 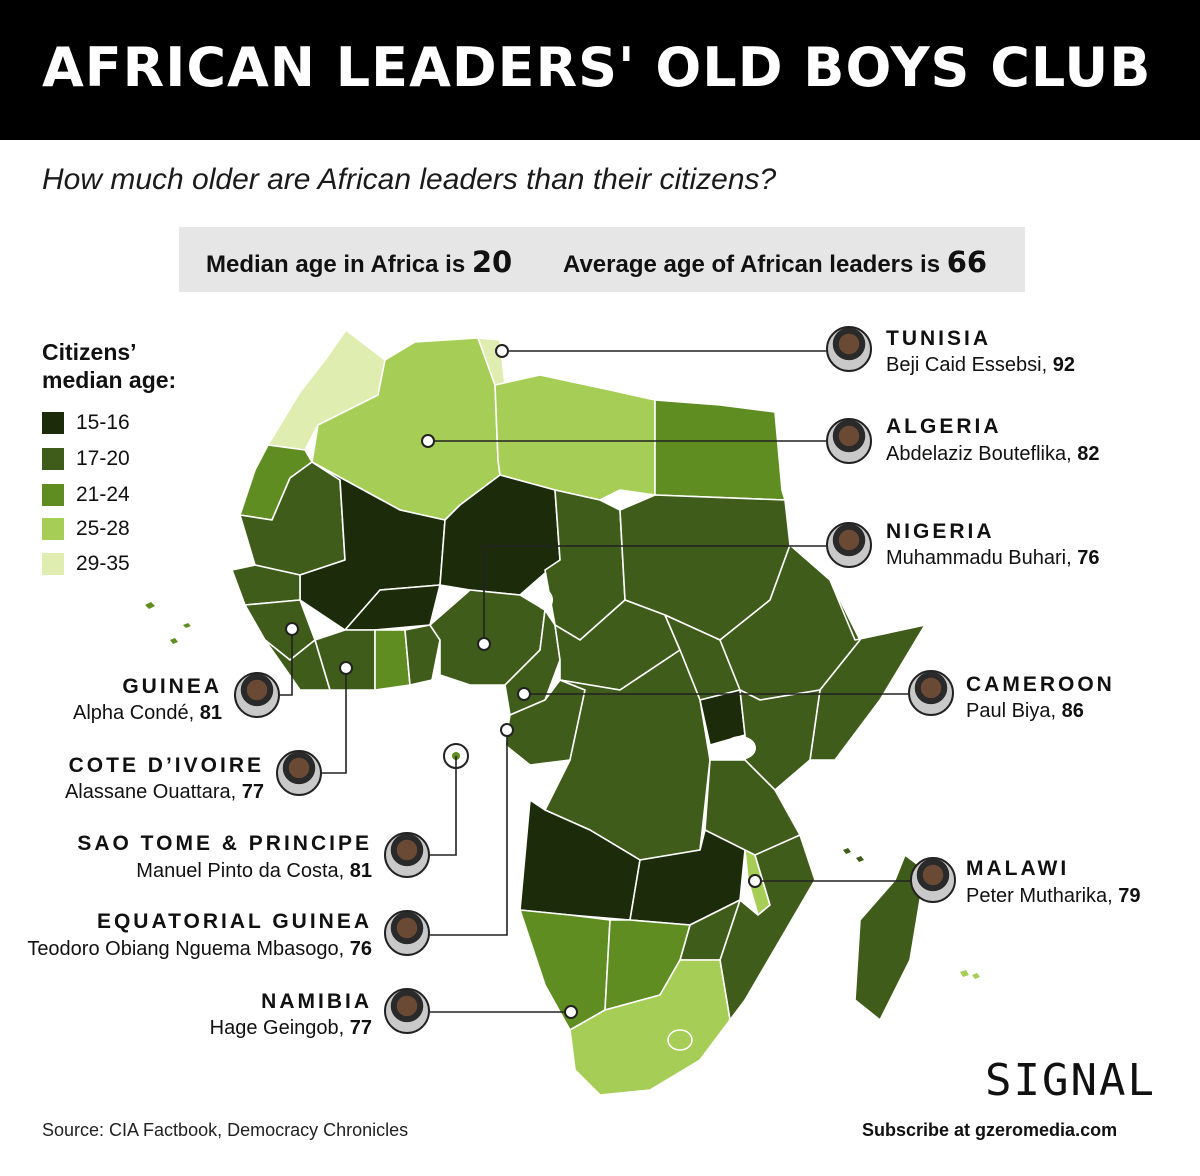 What do you see at coordinates (849, 441) in the screenshot?
I see `leader-portrait-algeria` at bounding box center [849, 441].